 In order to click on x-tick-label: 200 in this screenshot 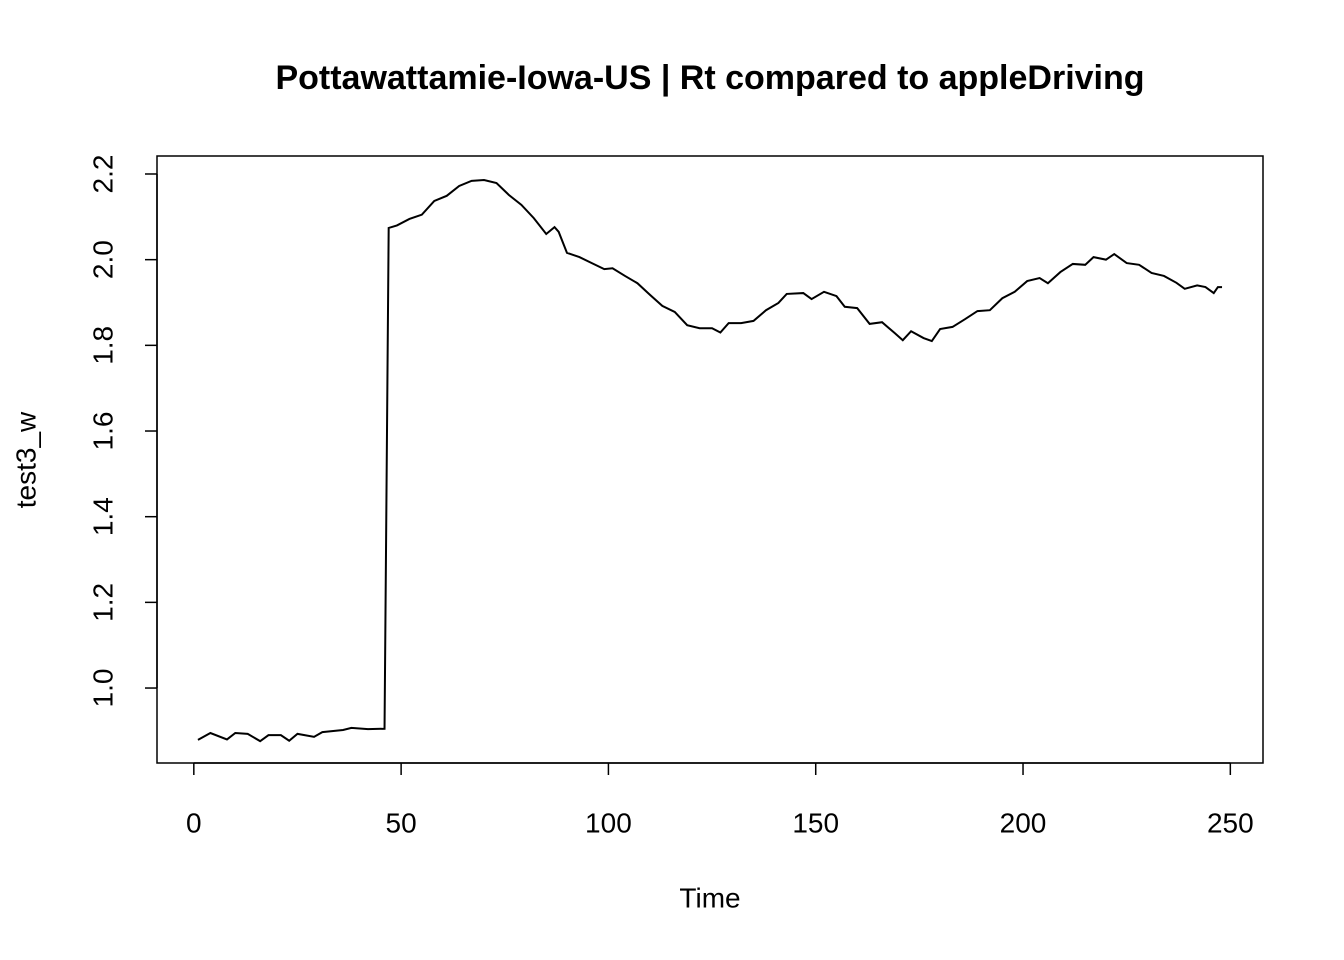, I will do `click(1023, 822)`.